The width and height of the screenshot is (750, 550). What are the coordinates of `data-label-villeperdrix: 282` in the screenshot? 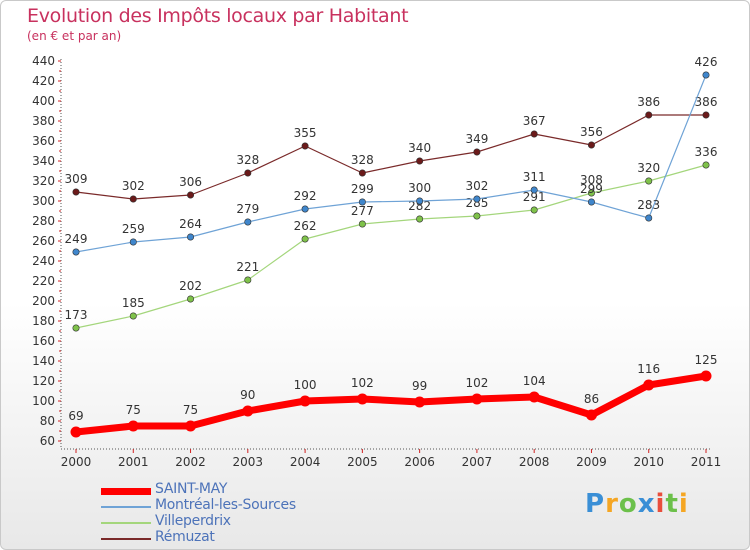 It's located at (419, 206).